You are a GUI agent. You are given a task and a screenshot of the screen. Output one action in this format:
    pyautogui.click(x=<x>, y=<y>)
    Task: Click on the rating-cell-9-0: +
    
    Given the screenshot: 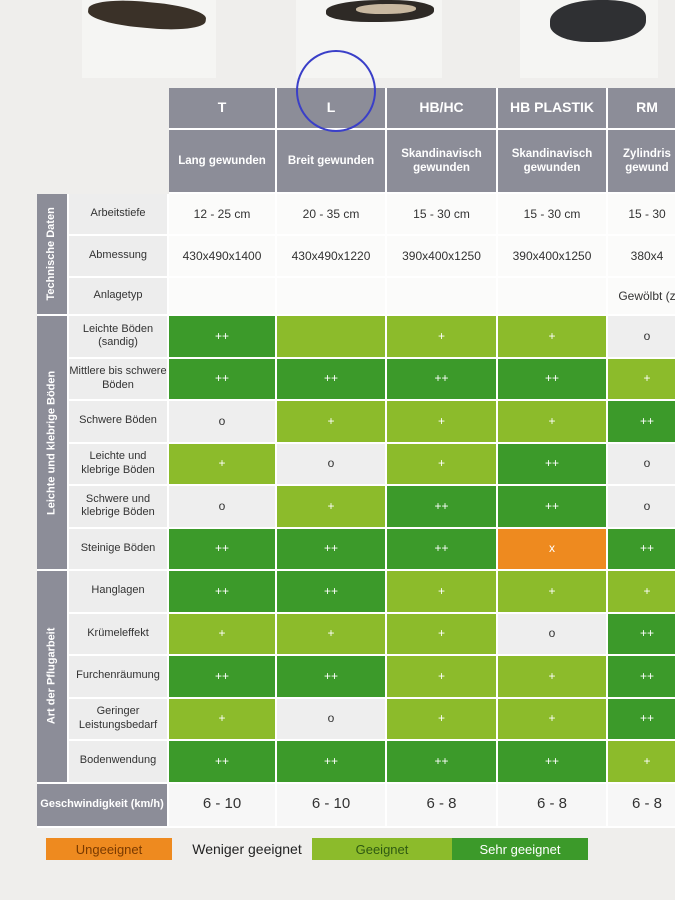 What is the action you would take?
    pyautogui.click(x=223, y=719)
    